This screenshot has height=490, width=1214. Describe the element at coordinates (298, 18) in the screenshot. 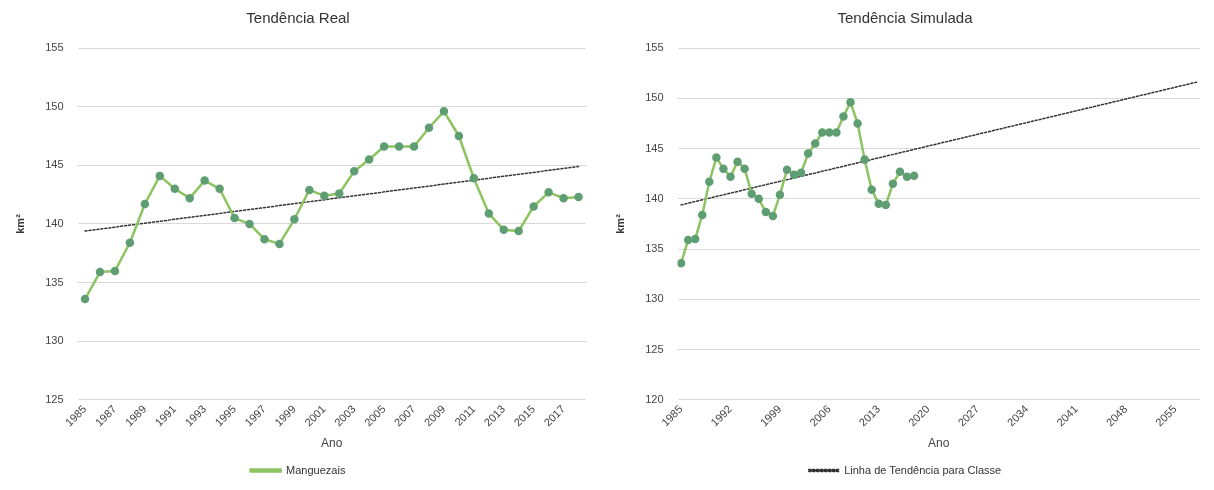

I see `chart-title: Tendência Real` at that location.